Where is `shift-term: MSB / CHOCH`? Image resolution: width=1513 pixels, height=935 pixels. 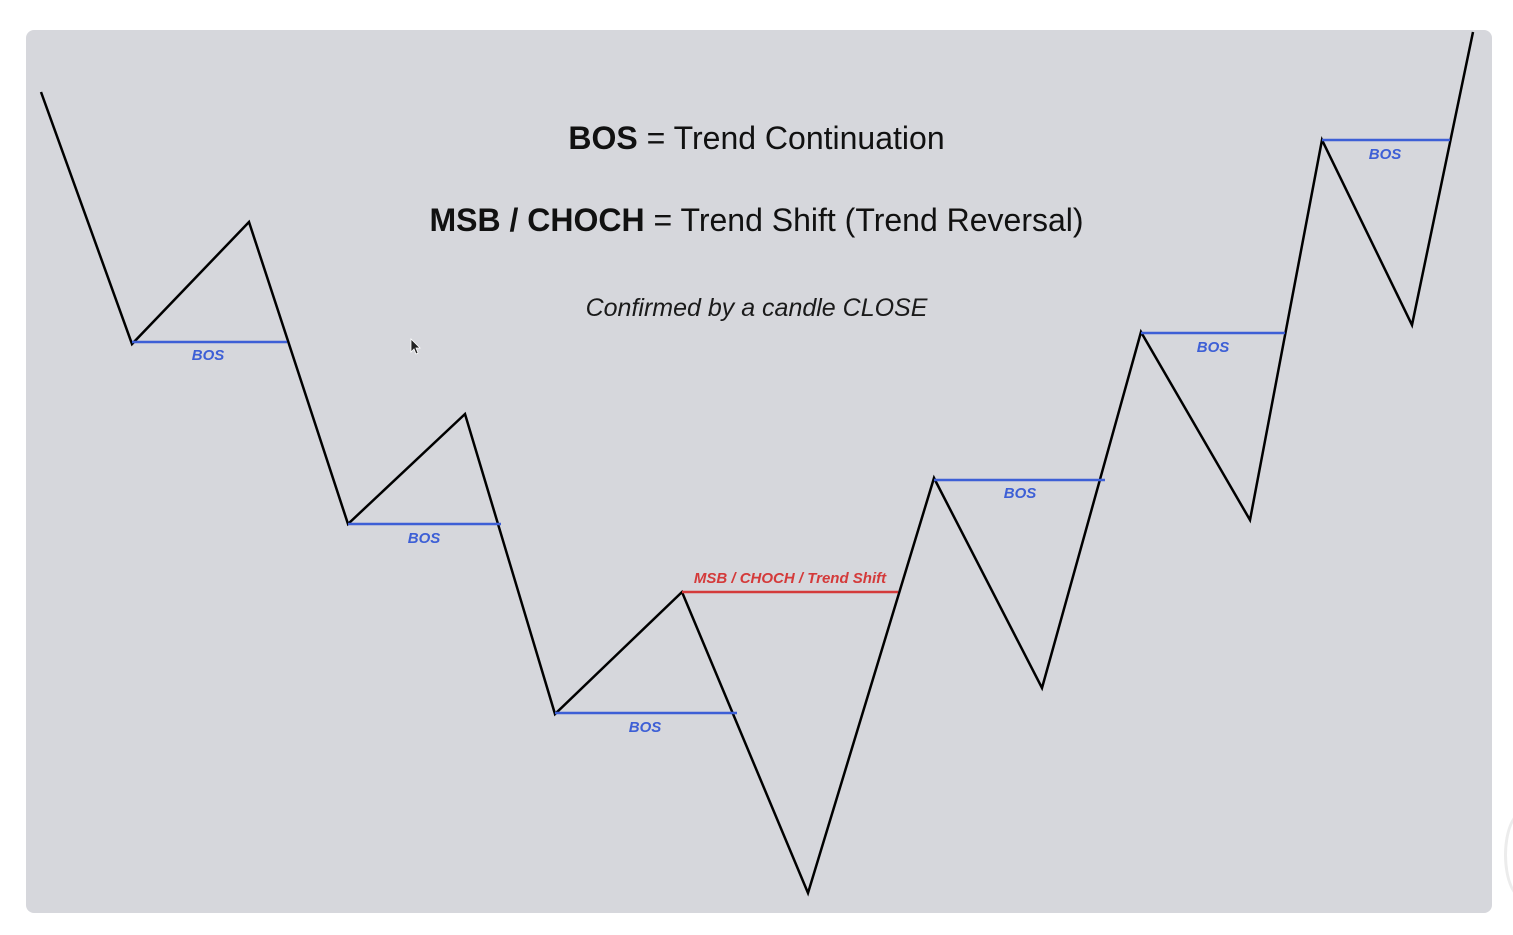 shift-term: MSB / CHOCH is located at coordinates (537, 220).